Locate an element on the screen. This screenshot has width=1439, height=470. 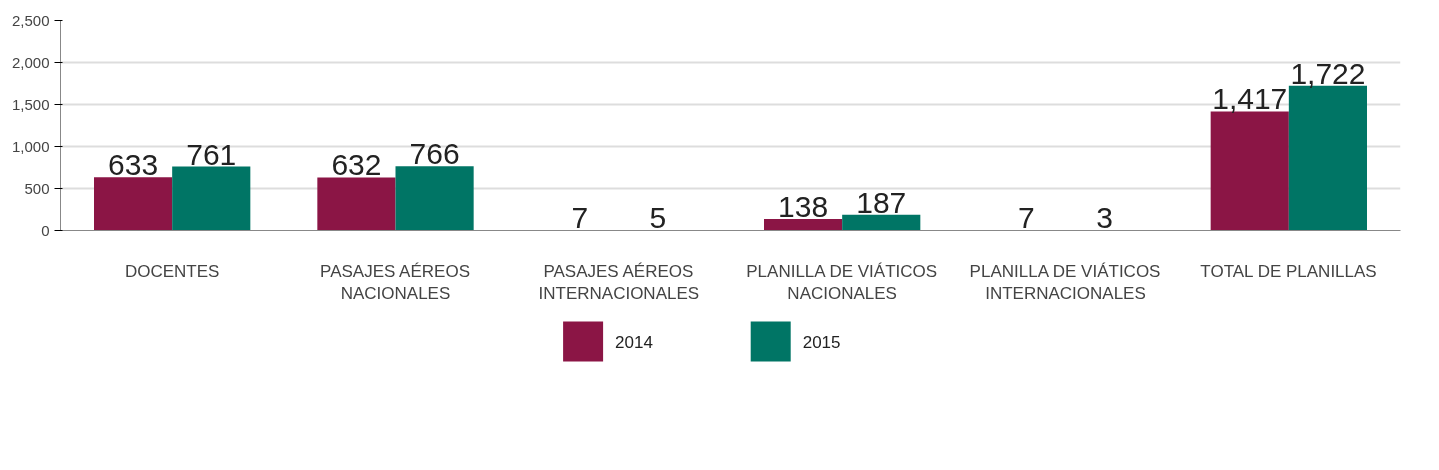
x-tick-label: PLANILLA DE VIÁTICOS INTERNACIONALES is located at coordinates (1065, 282).